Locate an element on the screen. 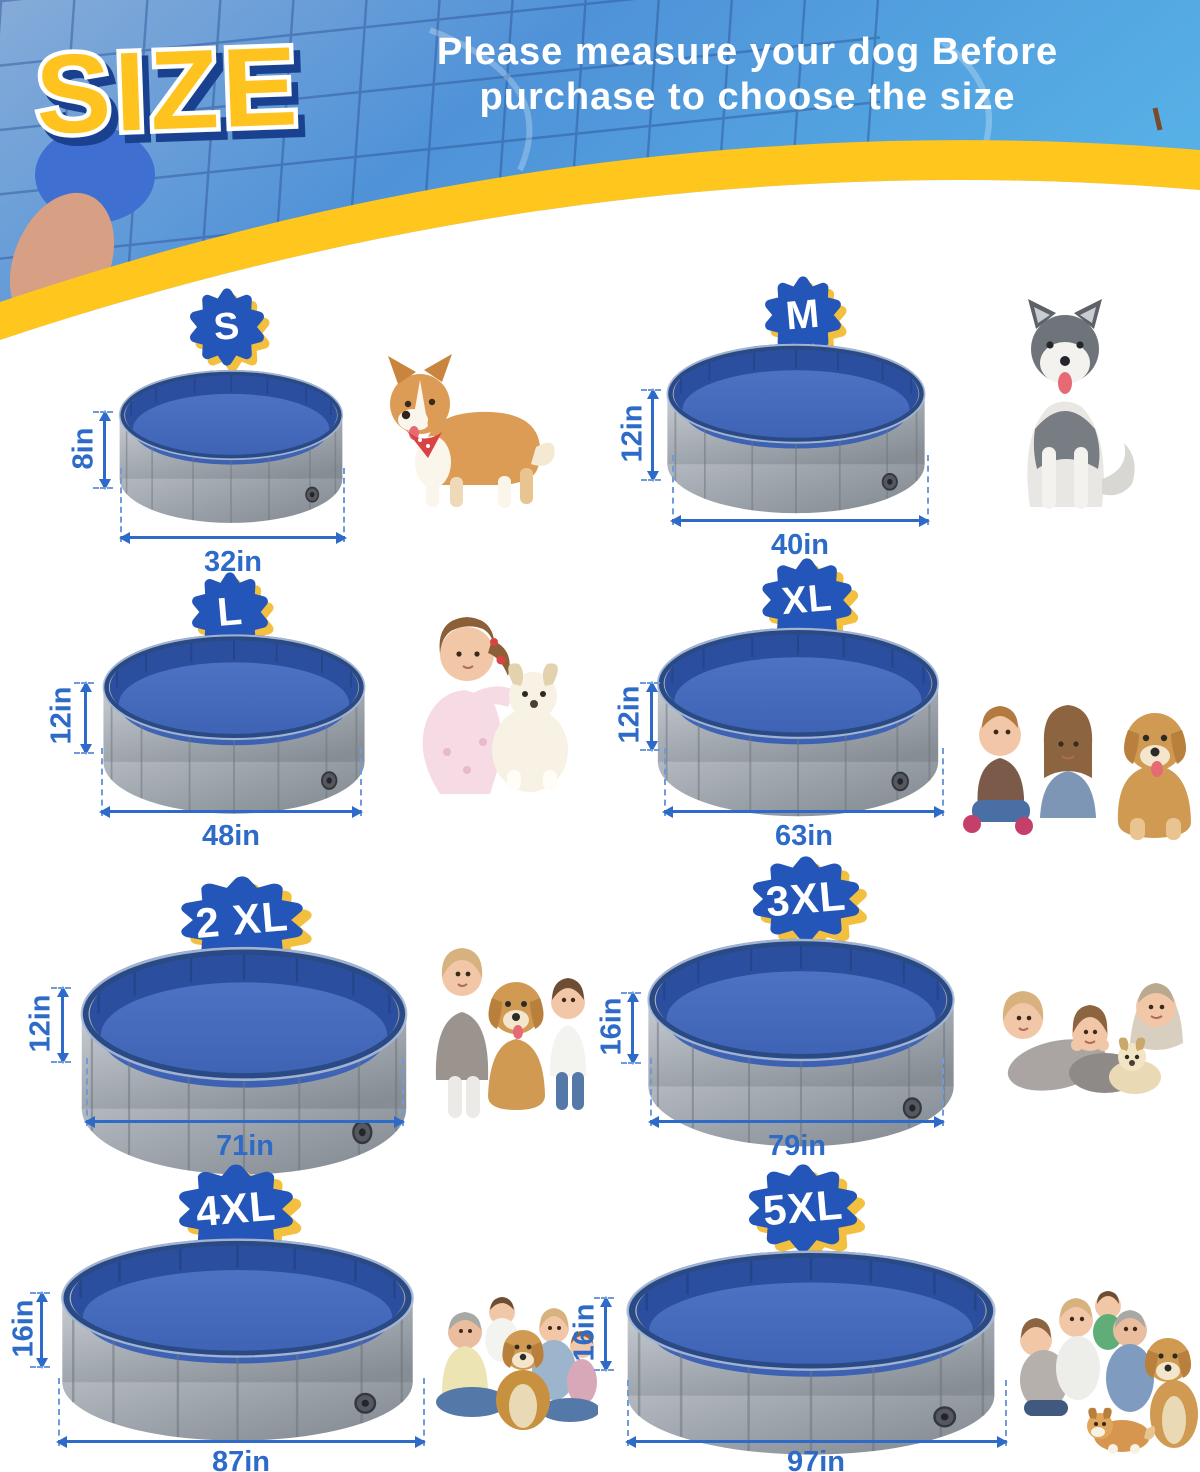 This screenshot has height=1472, width=1200. family-sitting-with-golden-retriever-photo is located at coordinates (517, 1363).